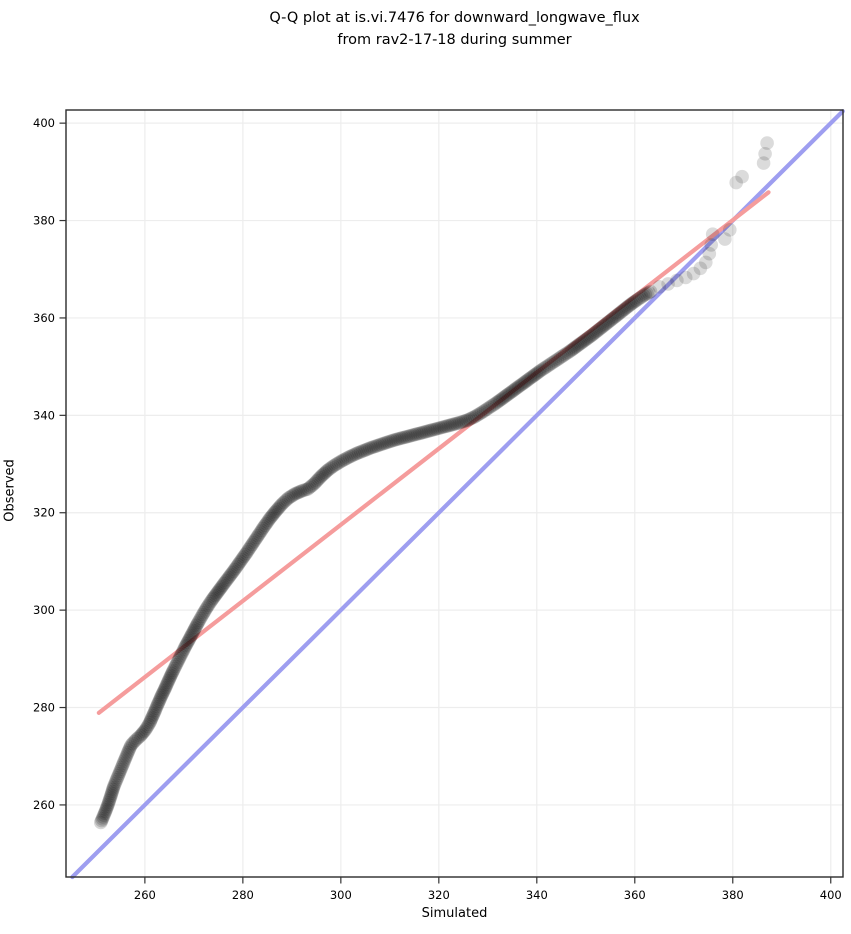  Describe the element at coordinates (439, 895) in the screenshot. I see `x-tick-label: 320` at that location.